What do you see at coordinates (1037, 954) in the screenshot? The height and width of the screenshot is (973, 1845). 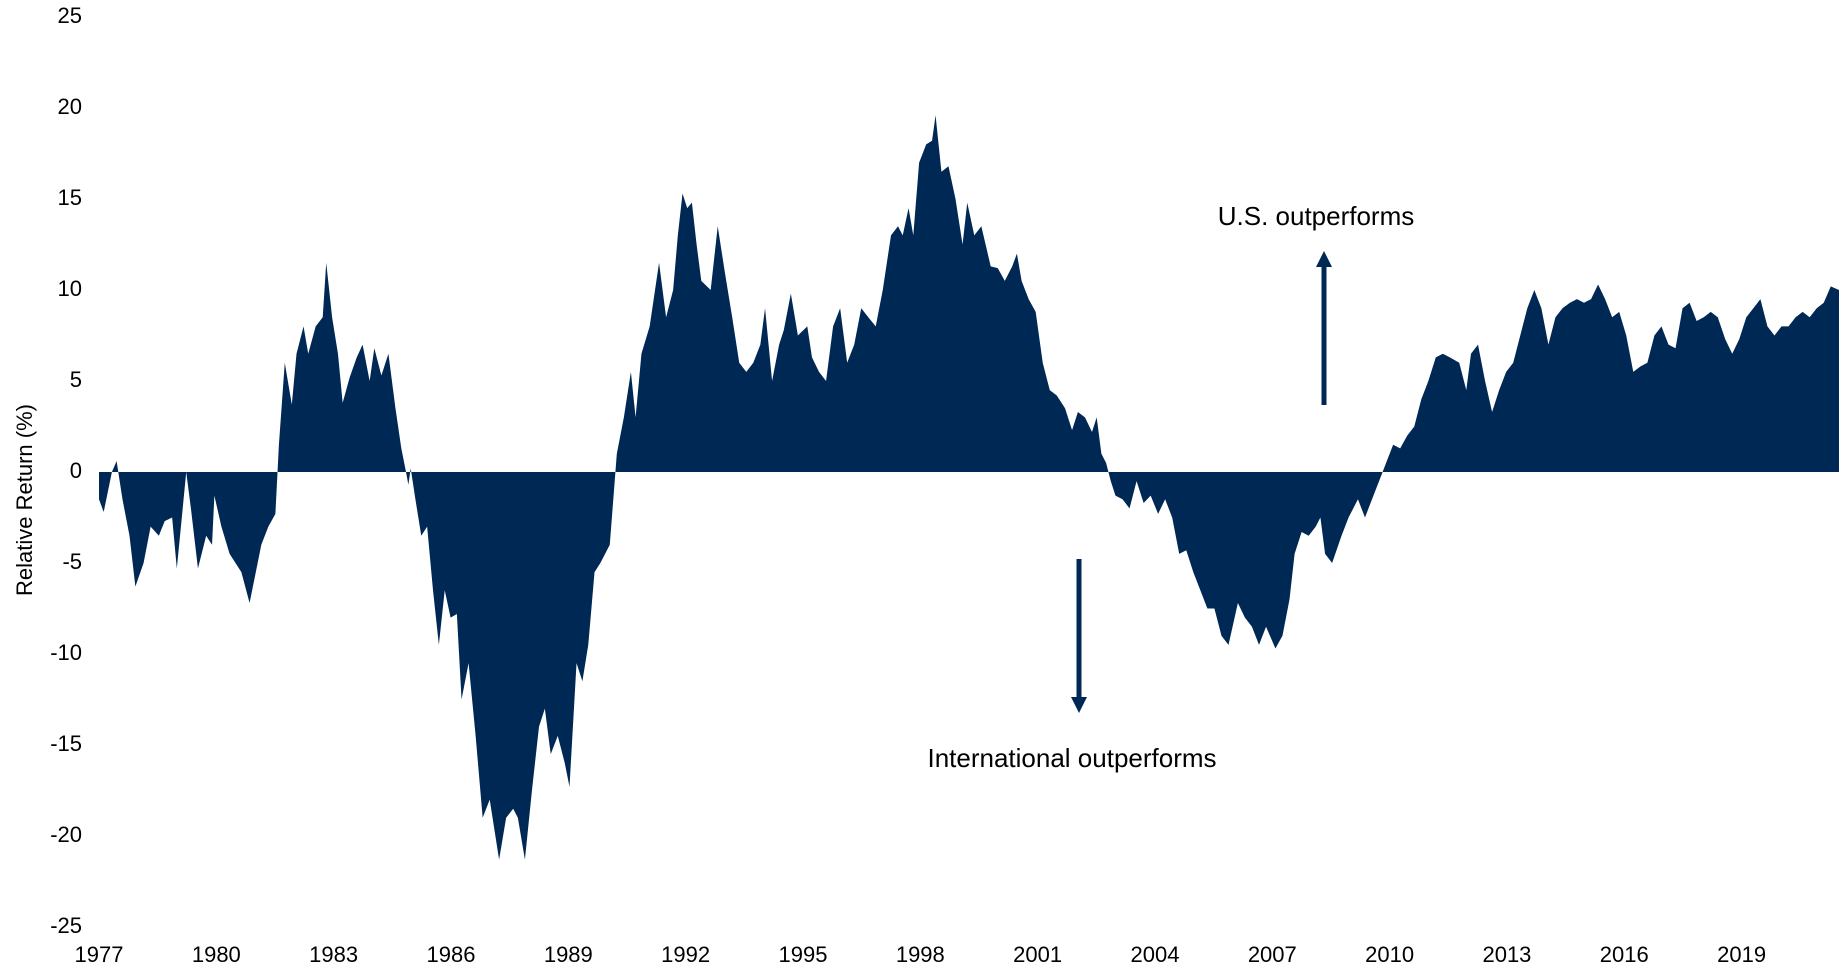 I see `x-tick-label: 2001` at bounding box center [1037, 954].